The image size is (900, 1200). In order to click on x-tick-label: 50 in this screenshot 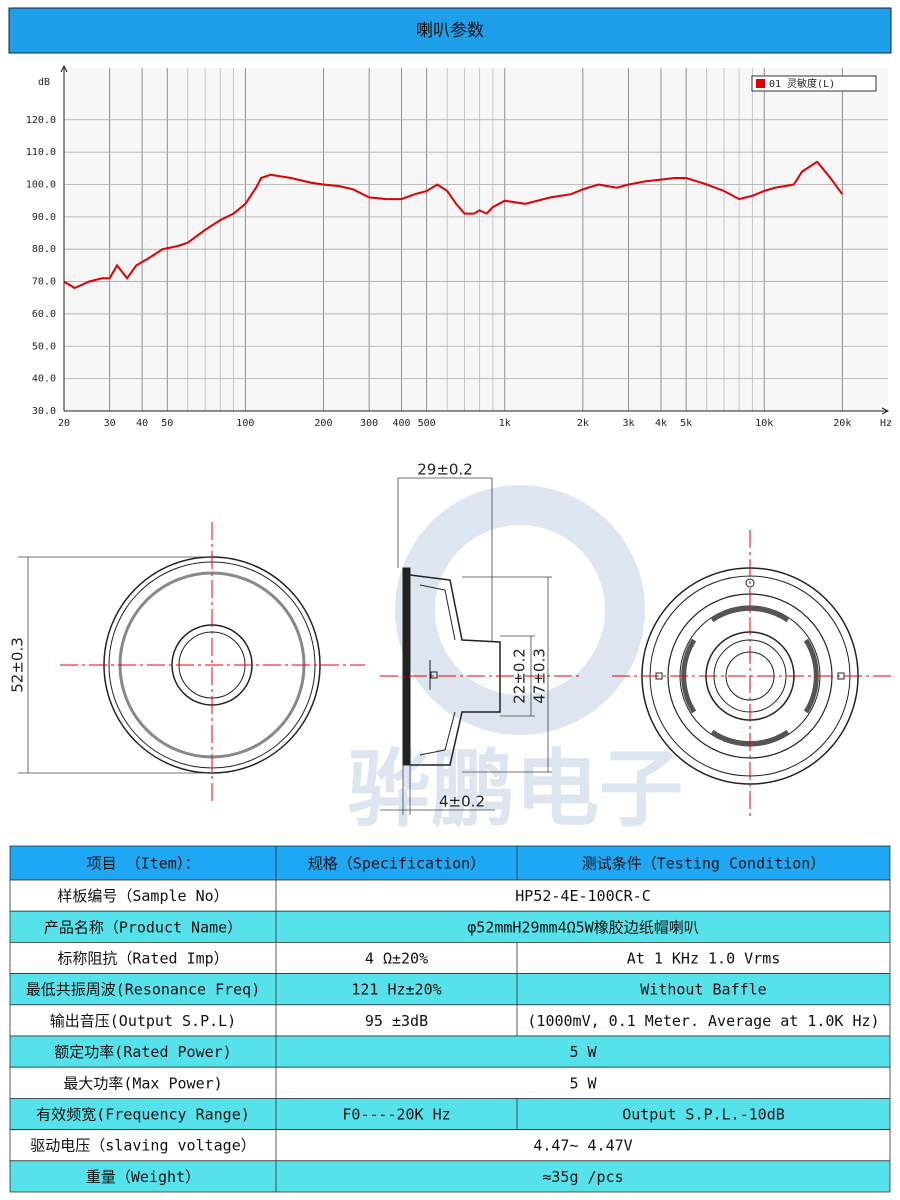, I will do `click(167, 423)`.